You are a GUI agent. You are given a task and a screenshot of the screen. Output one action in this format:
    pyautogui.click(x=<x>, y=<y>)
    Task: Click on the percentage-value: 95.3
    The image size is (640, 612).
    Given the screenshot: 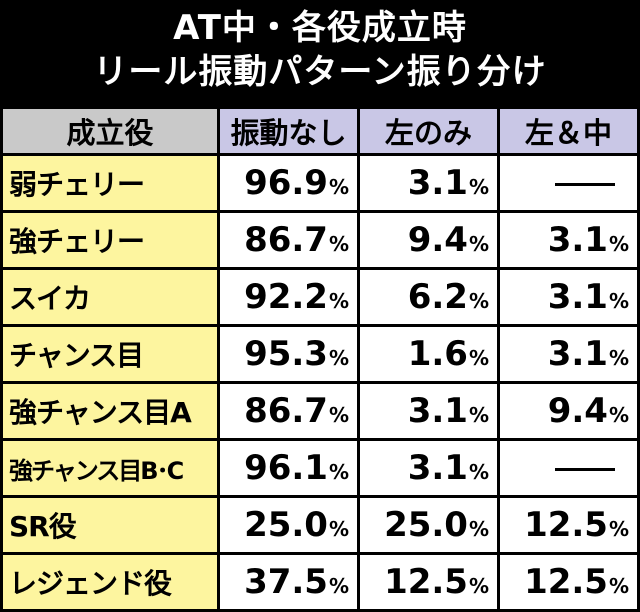 What is the action you would take?
    pyautogui.click(x=286, y=354)
    